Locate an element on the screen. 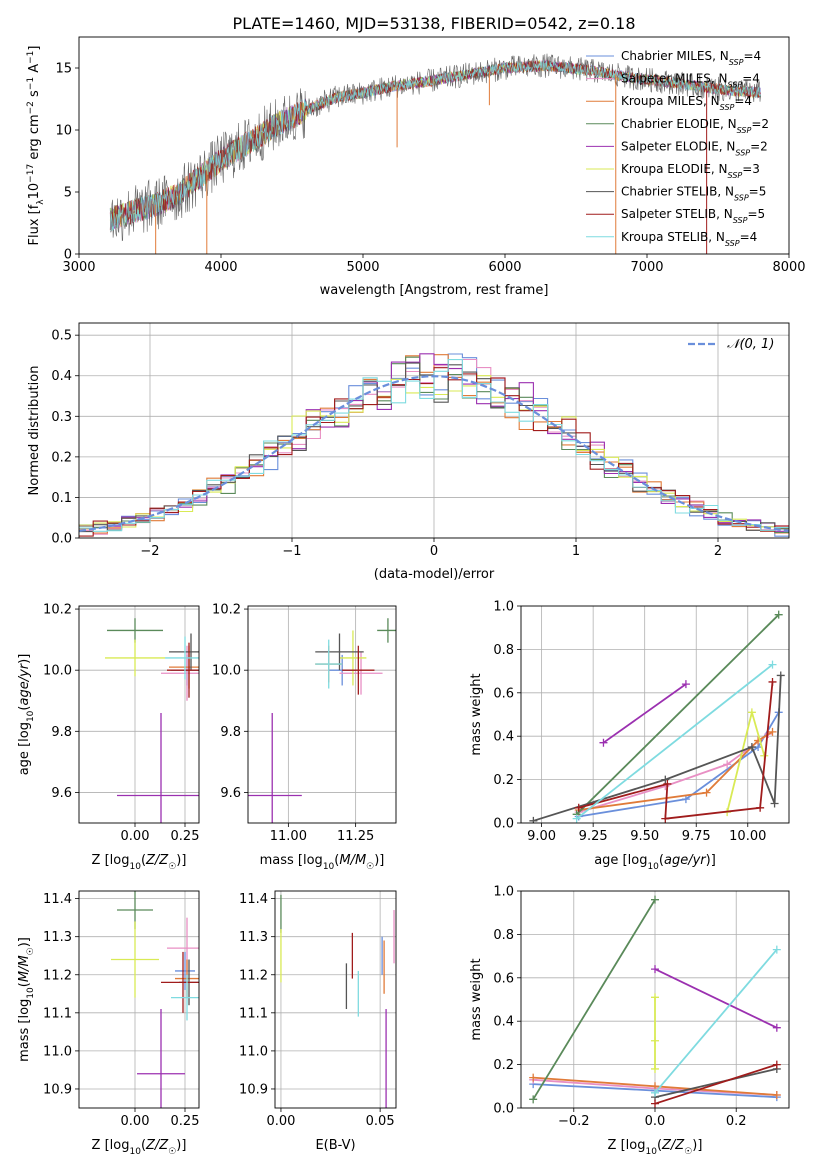 The height and width of the screenshot is (1170, 819). residuals-ytick-label: 0.5 is located at coordinates (61, 336).